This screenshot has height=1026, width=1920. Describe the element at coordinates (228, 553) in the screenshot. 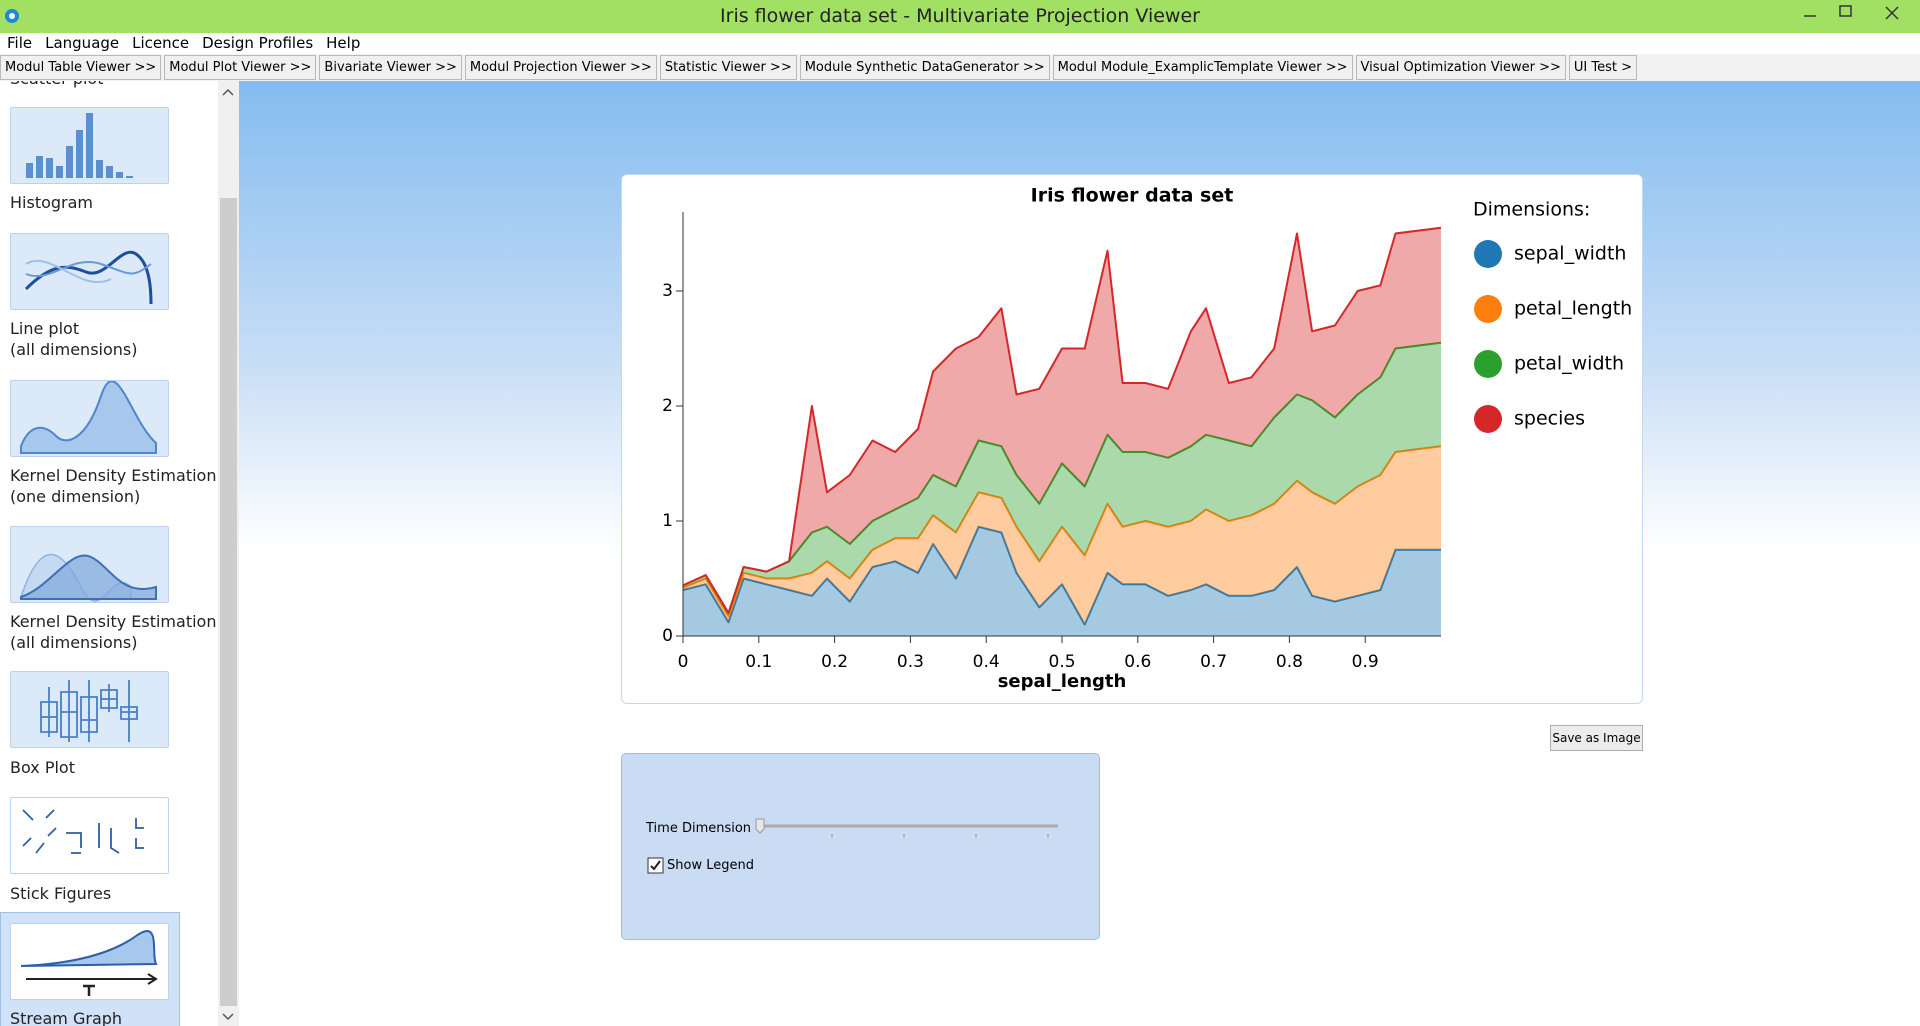

I see `scrollbar` at that location.